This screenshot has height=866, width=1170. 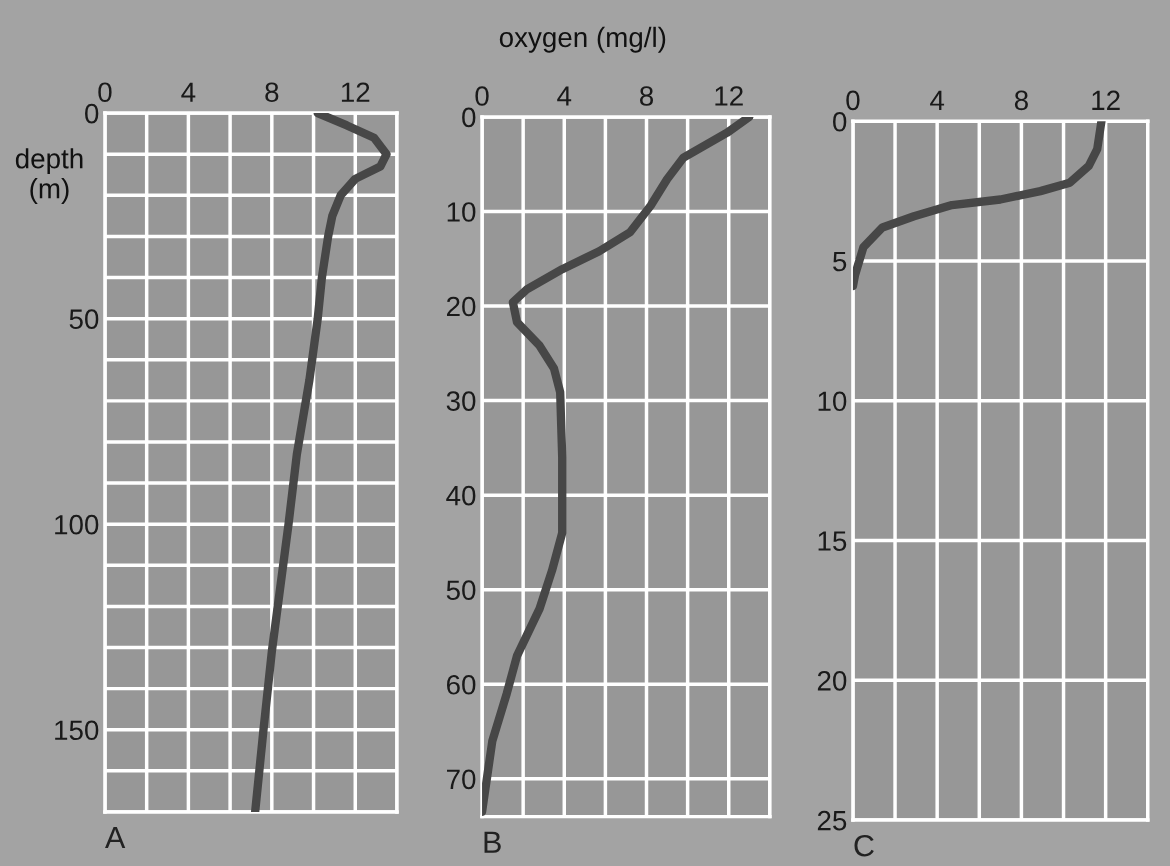 What do you see at coordinates (864, 845) in the screenshot?
I see `text: C` at bounding box center [864, 845].